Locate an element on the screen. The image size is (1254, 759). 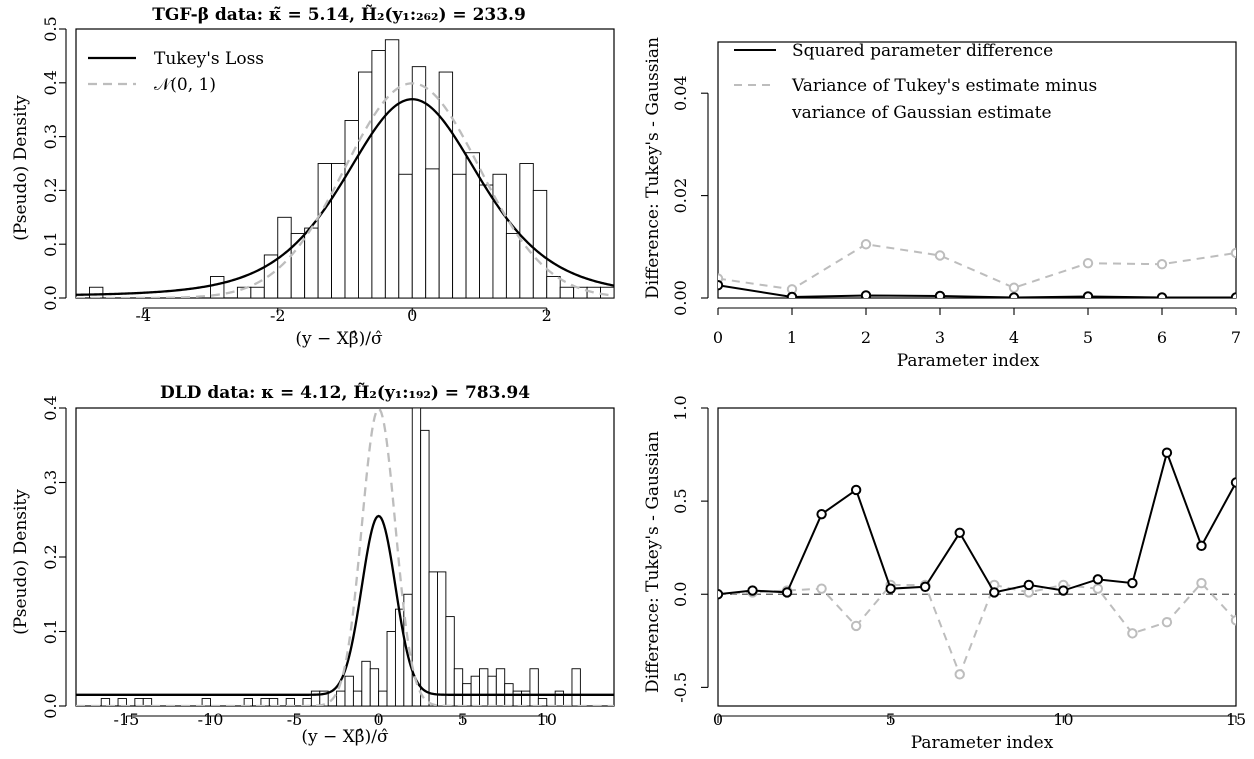
y-tick-label: -0.5 is located at coordinates (680, 687).